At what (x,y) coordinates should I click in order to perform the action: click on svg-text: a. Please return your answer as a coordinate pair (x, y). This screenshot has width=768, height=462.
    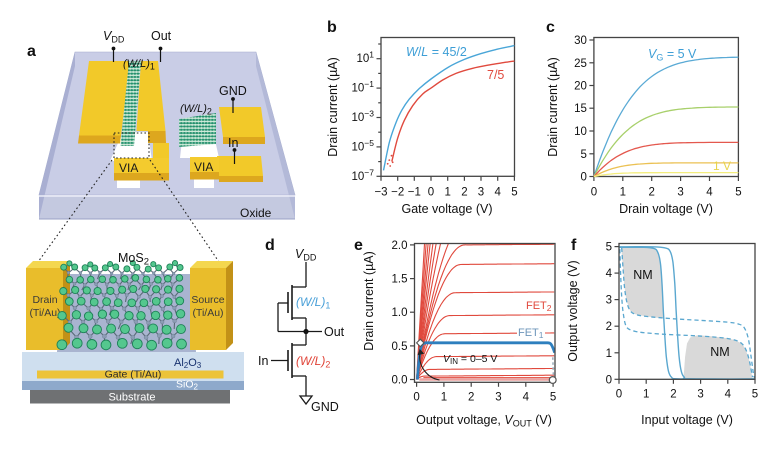
    Looking at the image, I should click on (31, 51).